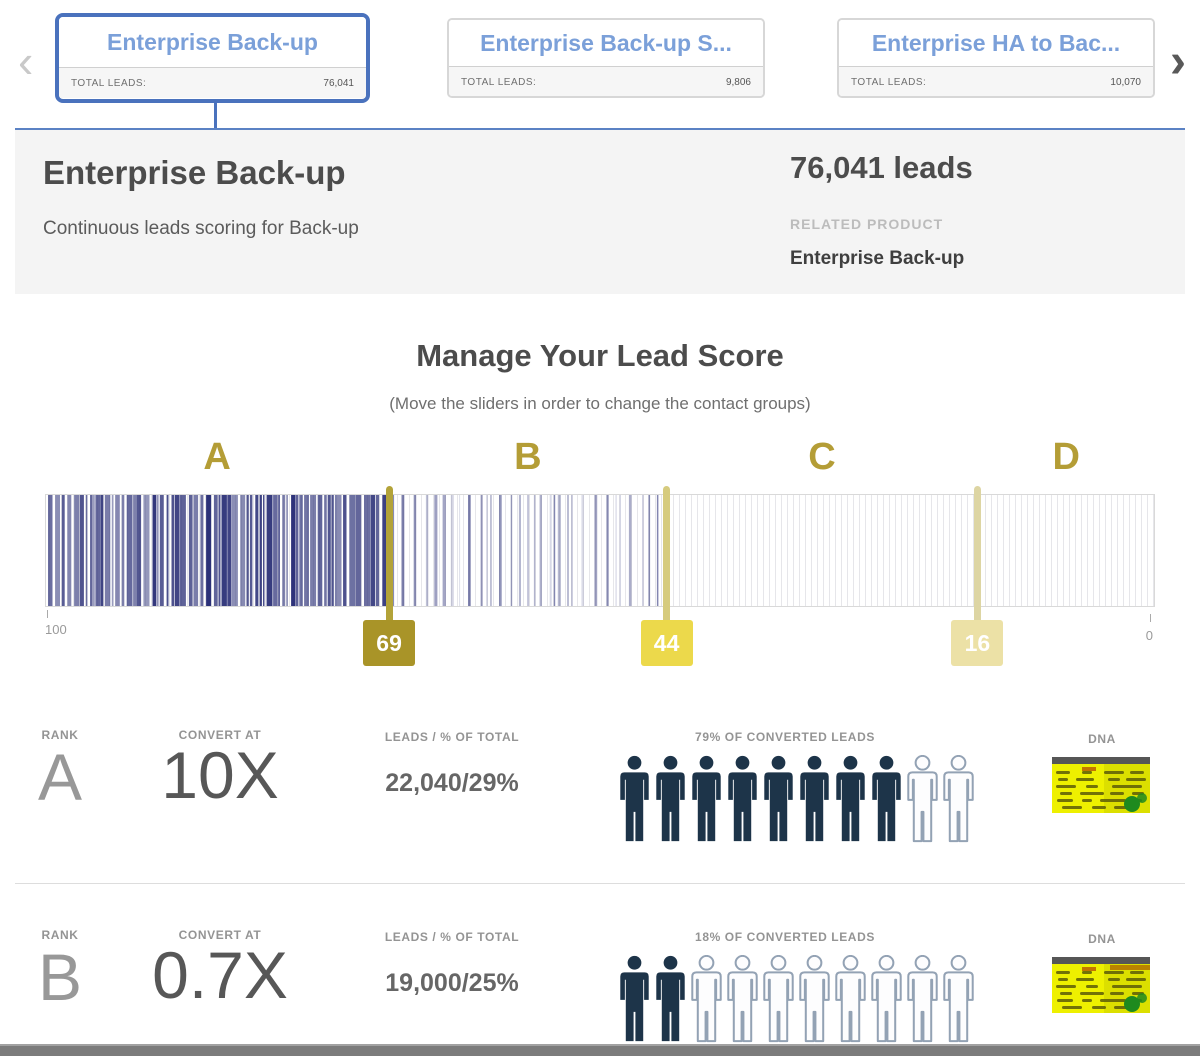 This screenshot has height=1056, width=1200. What do you see at coordinates (600, 1050) in the screenshot?
I see `bottom-scrollbar` at bounding box center [600, 1050].